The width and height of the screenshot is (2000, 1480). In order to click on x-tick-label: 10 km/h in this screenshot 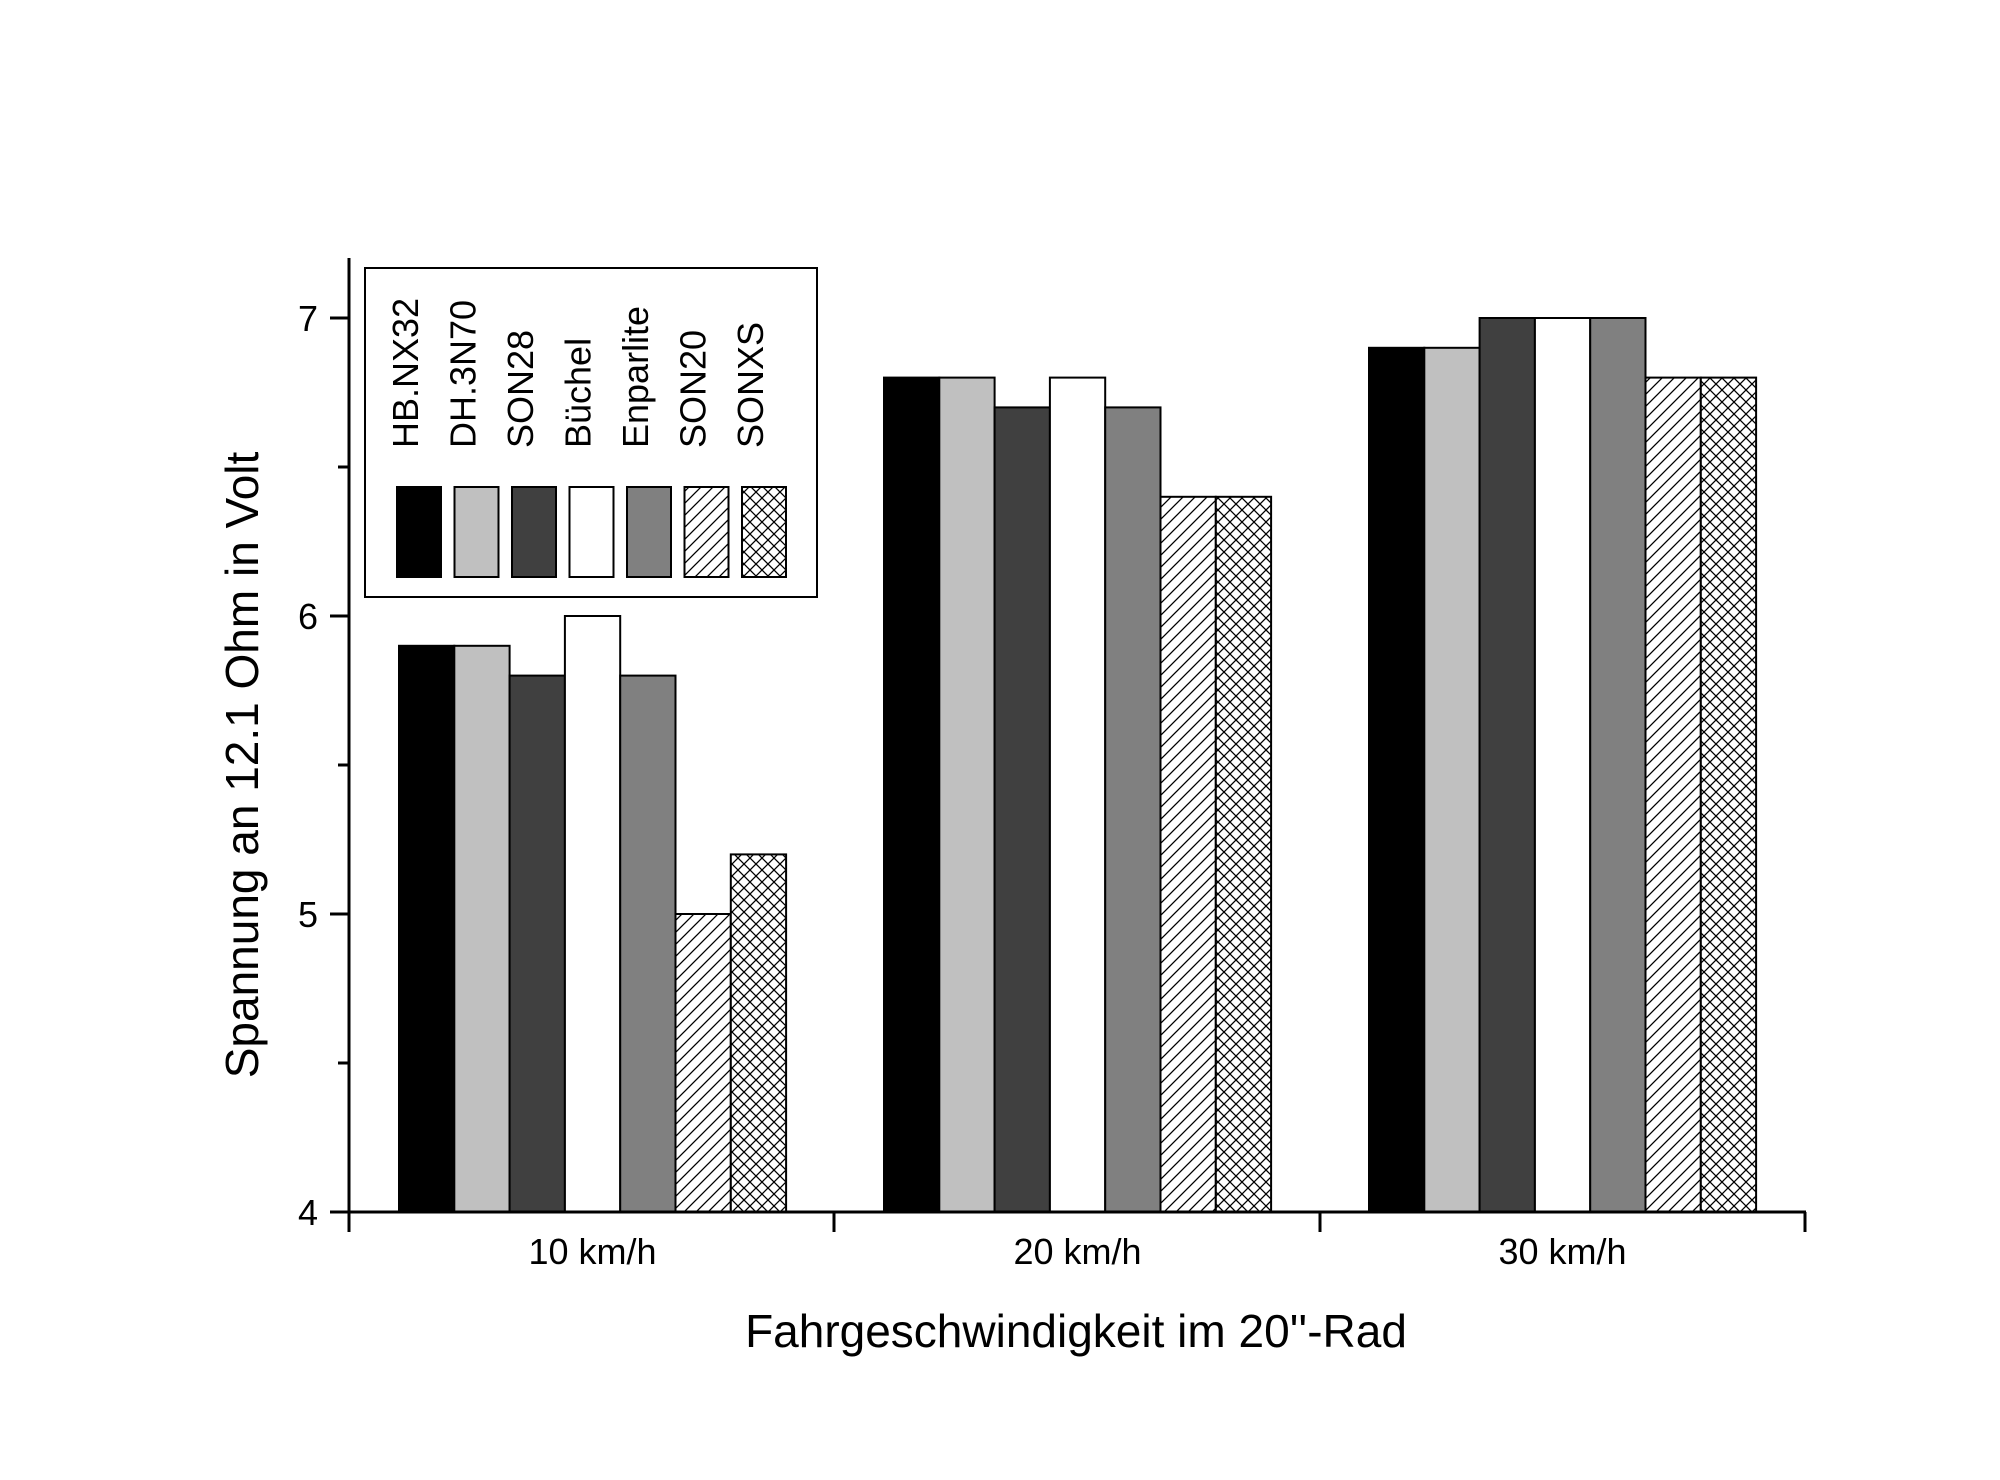, I will do `click(593, 1251)`.